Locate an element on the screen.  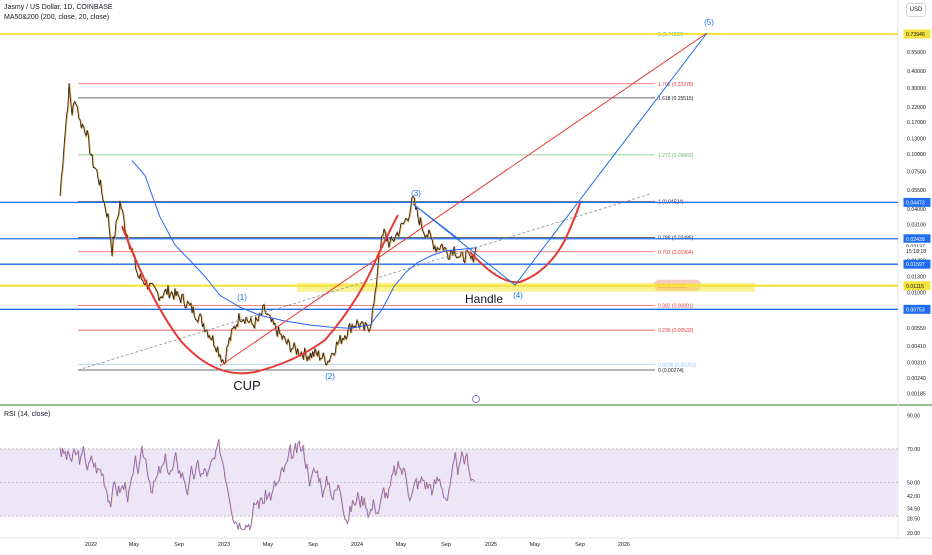
rsi-tick-label: 34.50 is located at coordinates (913, 510).